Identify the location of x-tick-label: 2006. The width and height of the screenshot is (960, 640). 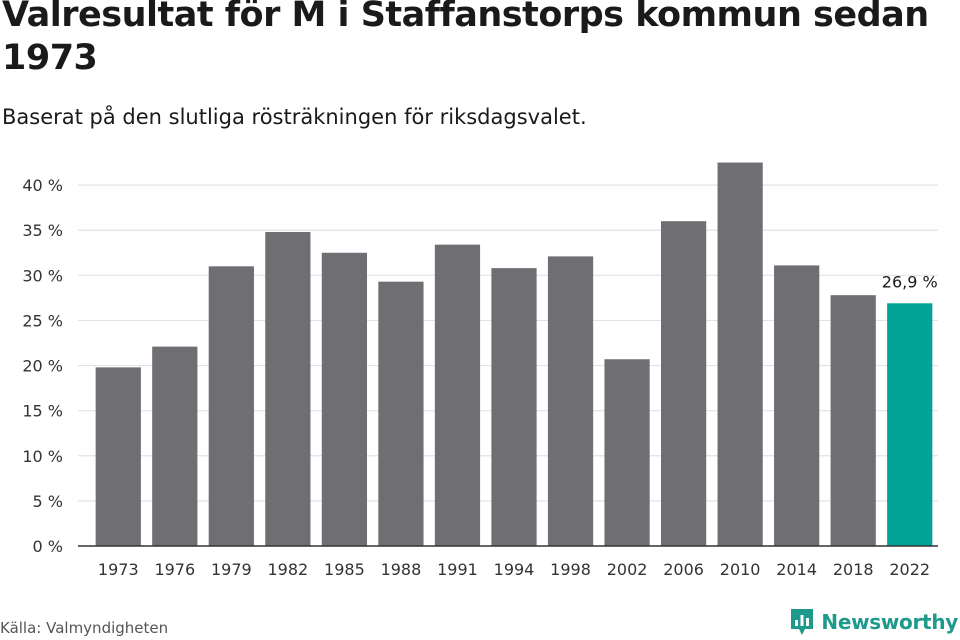
(683, 569).